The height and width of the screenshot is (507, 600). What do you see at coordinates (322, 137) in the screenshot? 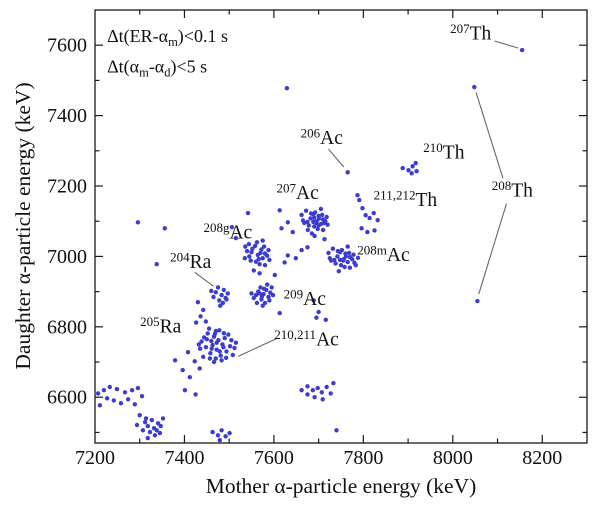
I see `isotope-label-206Ac: 206Ac` at bounding box center [322, 137].